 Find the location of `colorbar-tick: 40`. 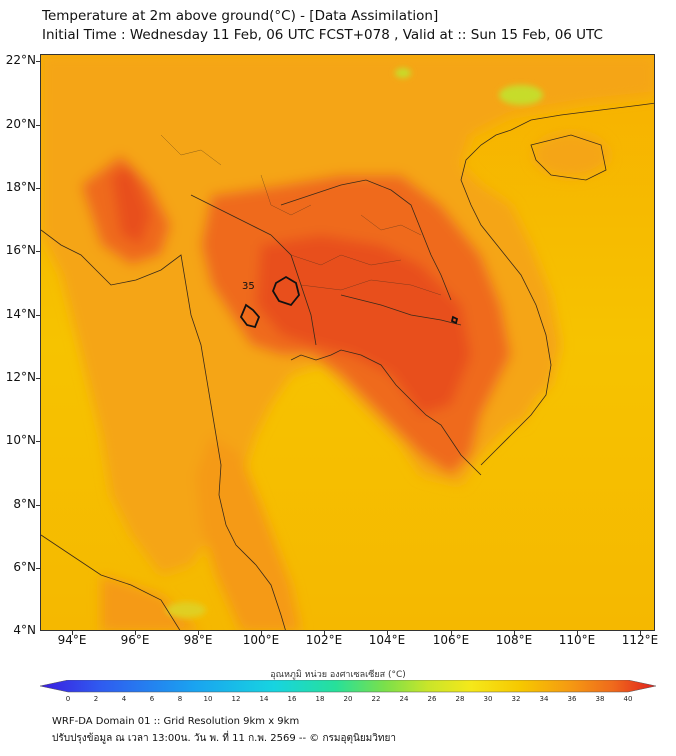

colorbar-tick: 40 is located at coordinates (628, 699).